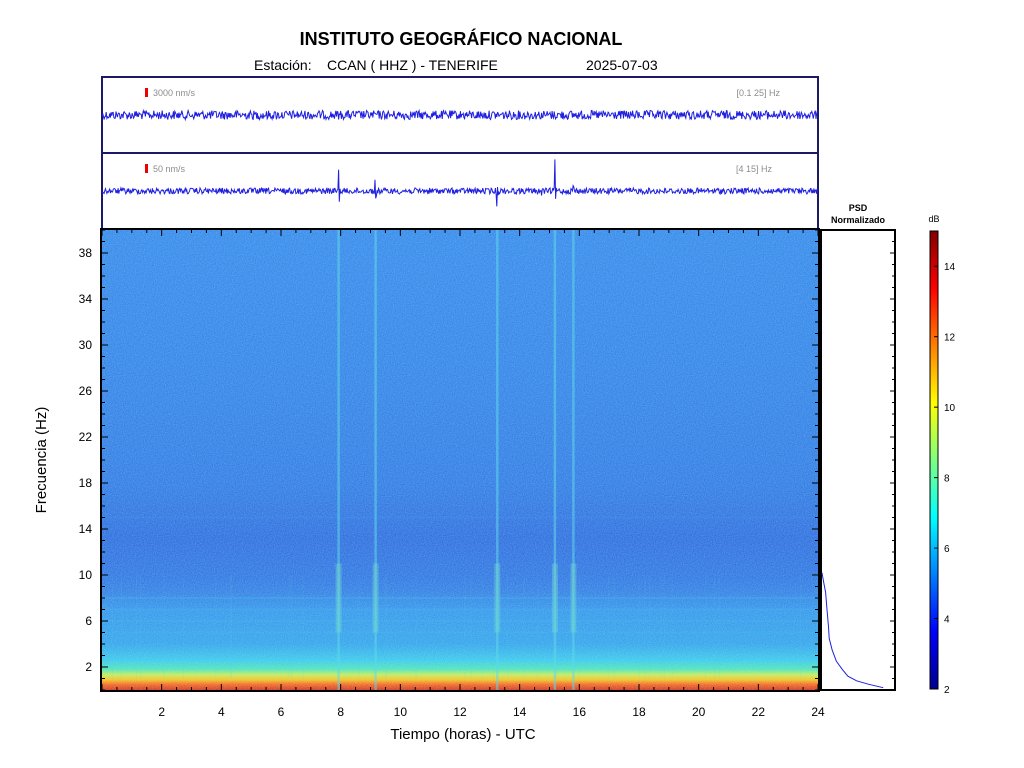 The image size is (1024, 768). I want to click on x-tick-label: 2, so click(161, 712).